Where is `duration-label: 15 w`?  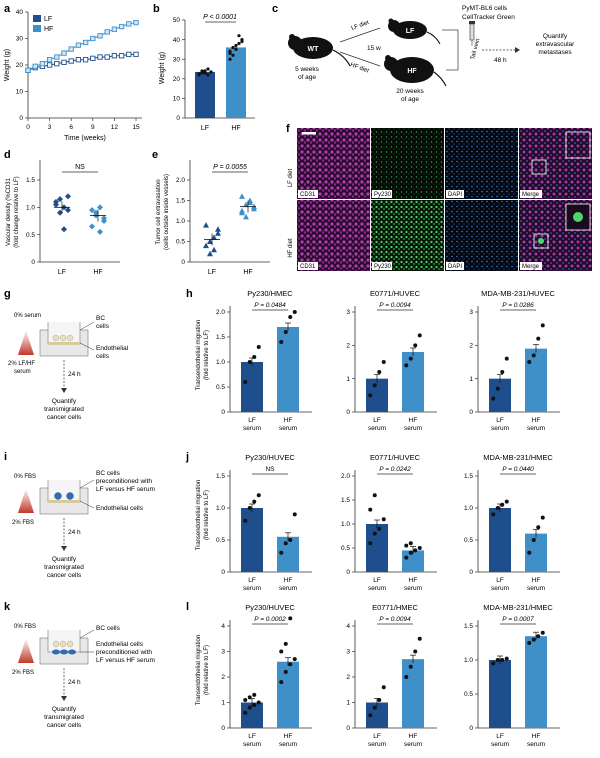 duration-label: 15 w is located at coordinates (374, 48).